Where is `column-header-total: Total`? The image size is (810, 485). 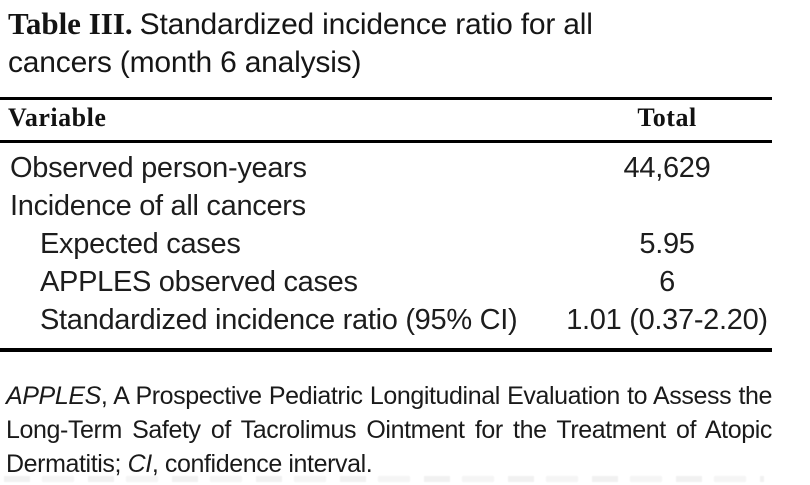
column-header-total: Total is located at coordinates (667, 117).